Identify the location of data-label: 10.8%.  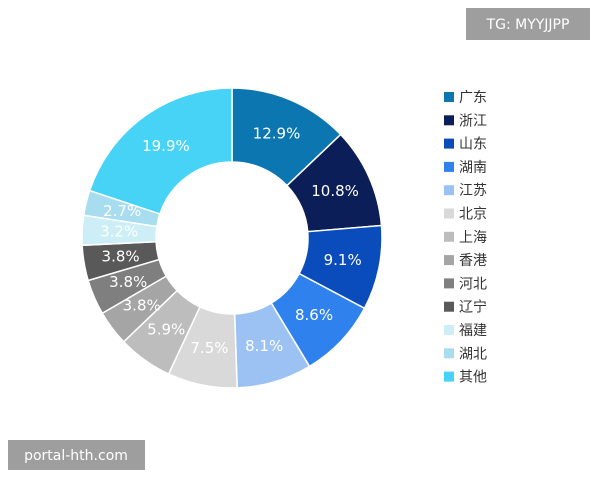
(335, 191).